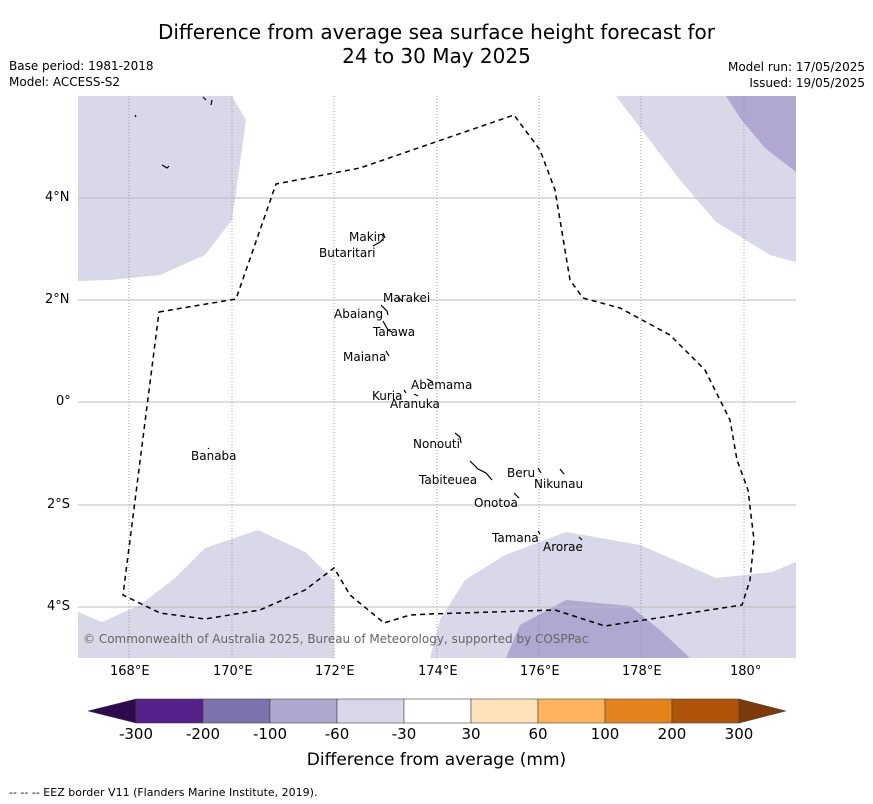  Describe the element at coordinates (562, 471) in the screenshot. I see `island-nikunau` at that location.